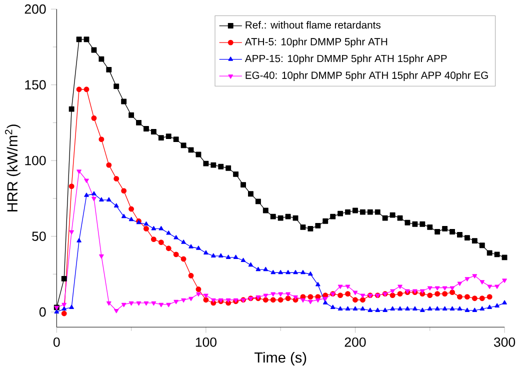  Describe the element at coordinates (12, 168) in the screenshot. I see `y-axis-title: HRR (kW/m$^{2}$)` at that location.